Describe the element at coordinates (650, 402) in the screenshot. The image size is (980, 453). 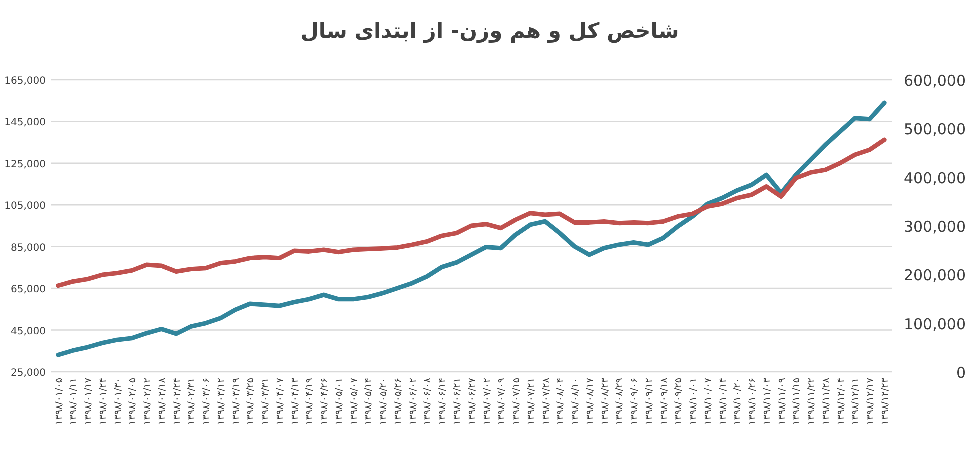
I see `x-tick-label: ۱۳۹۸/۰۹/۱۲` at that location.